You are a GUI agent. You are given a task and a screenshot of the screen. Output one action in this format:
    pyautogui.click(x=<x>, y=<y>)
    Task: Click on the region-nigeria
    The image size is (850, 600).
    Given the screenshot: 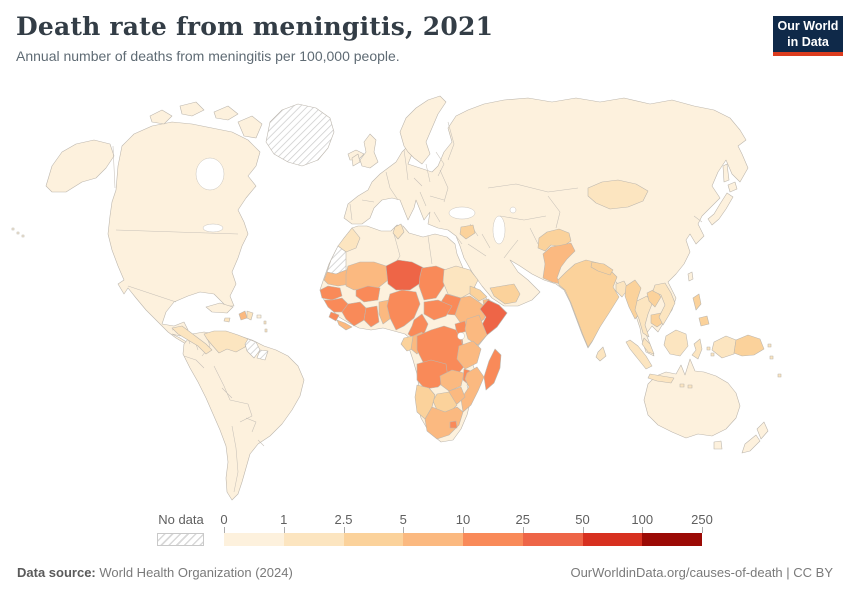 What is the action you would take?
    pyautogui.click(x=403, y=310)
    